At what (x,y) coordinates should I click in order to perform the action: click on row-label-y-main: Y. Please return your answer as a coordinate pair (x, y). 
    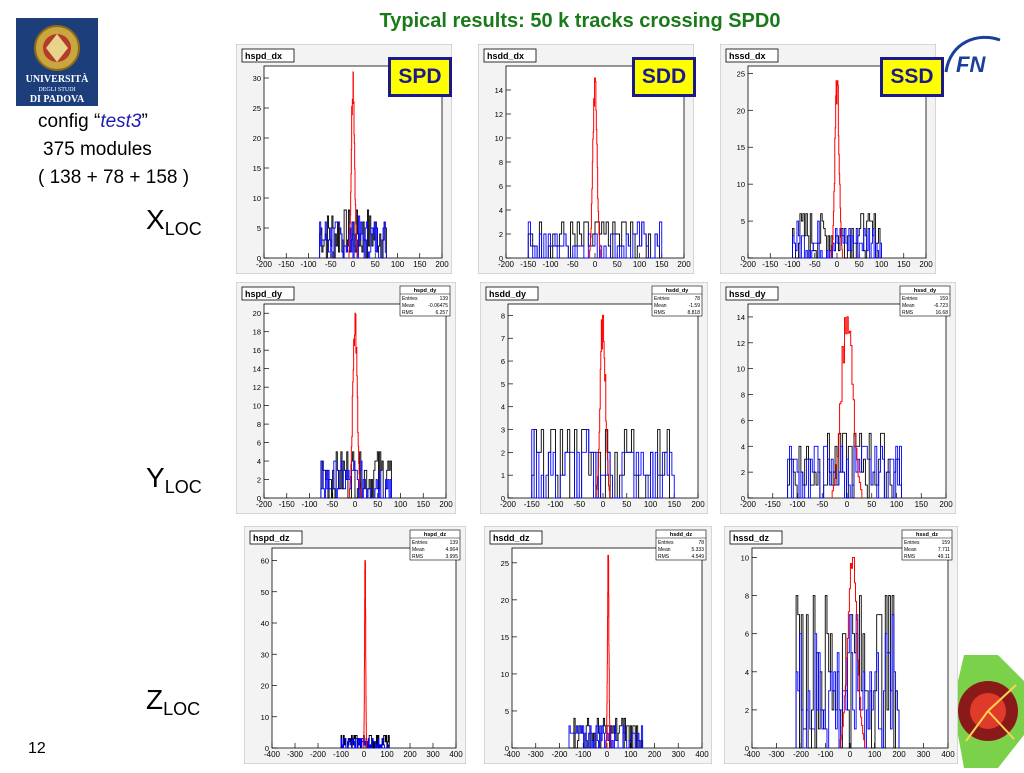
    Looking at the image, I should click on (155, 477).